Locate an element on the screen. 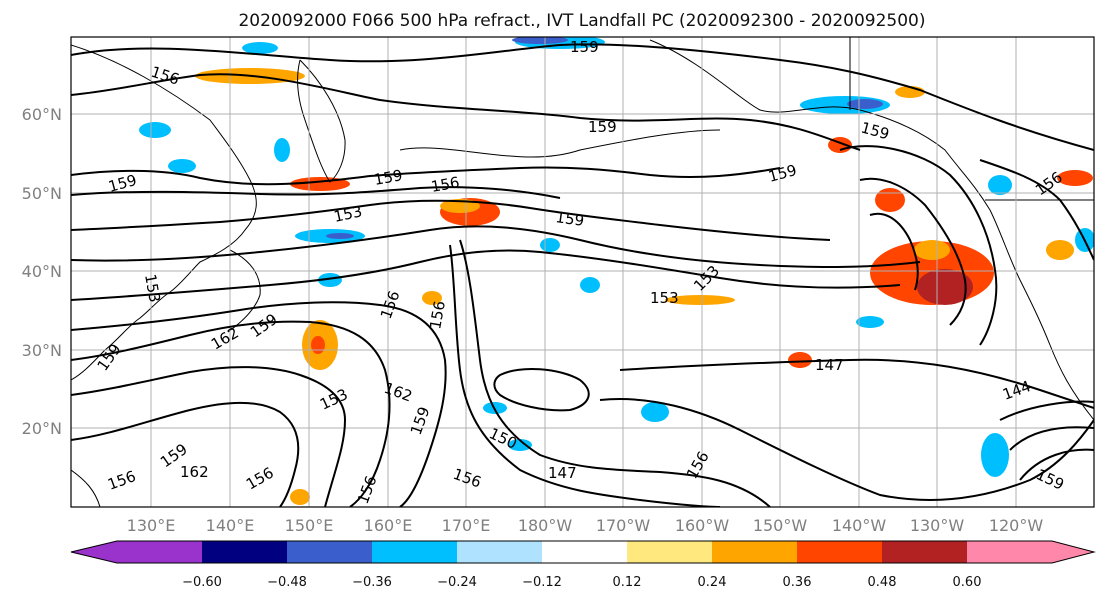 This screenshot has width=1105, height=601. colorbar-tick-label: −0.48 is located at coordinates (287, 582).